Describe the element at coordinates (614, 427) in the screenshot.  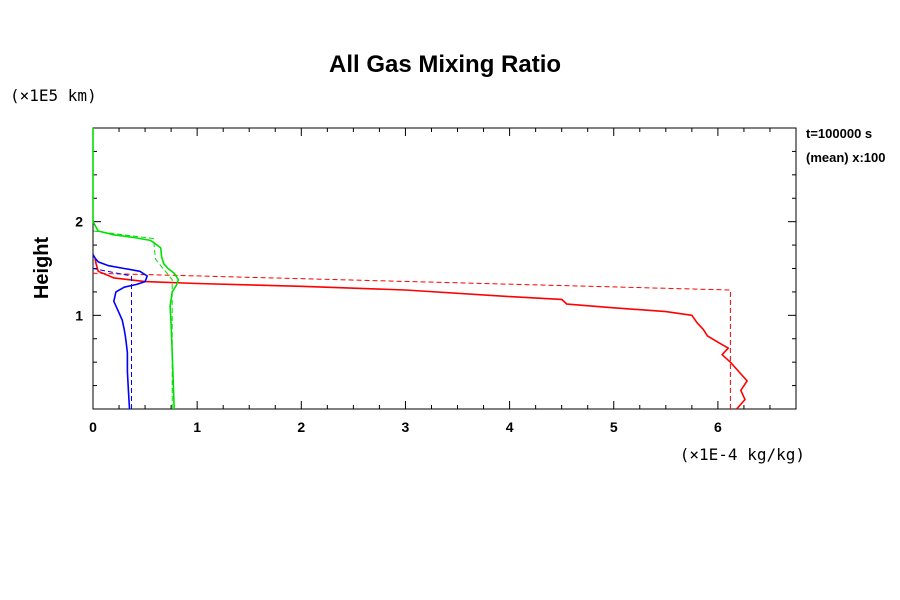
I see `x-tick-label: 5` at that location.